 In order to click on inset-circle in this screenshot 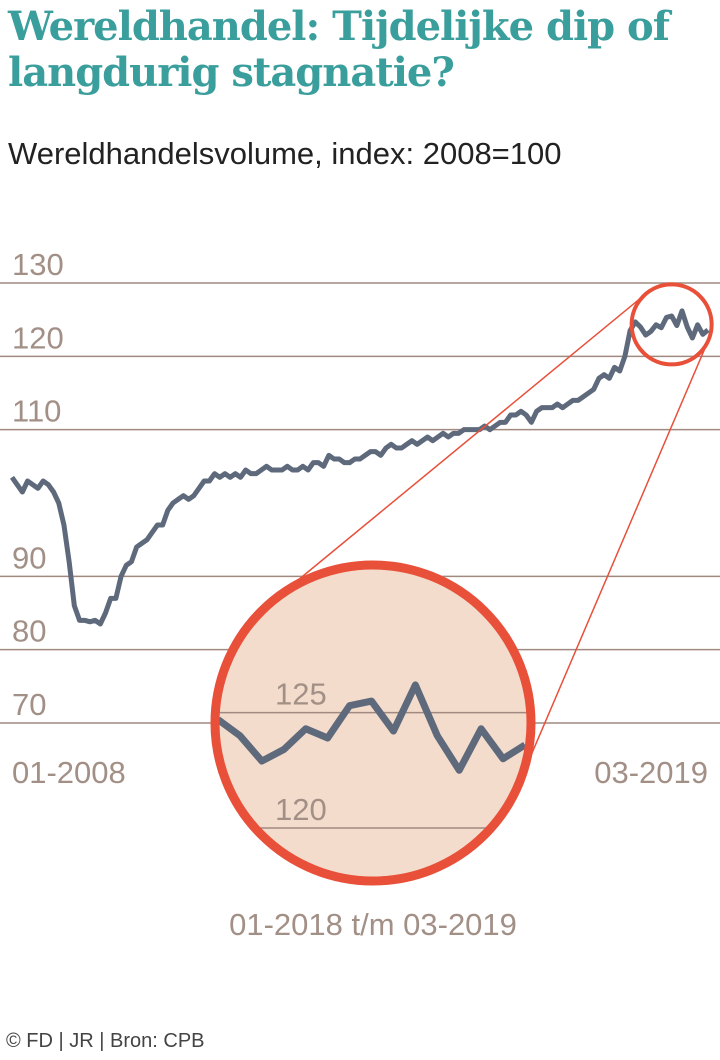, I will do `click(373, 723)`.